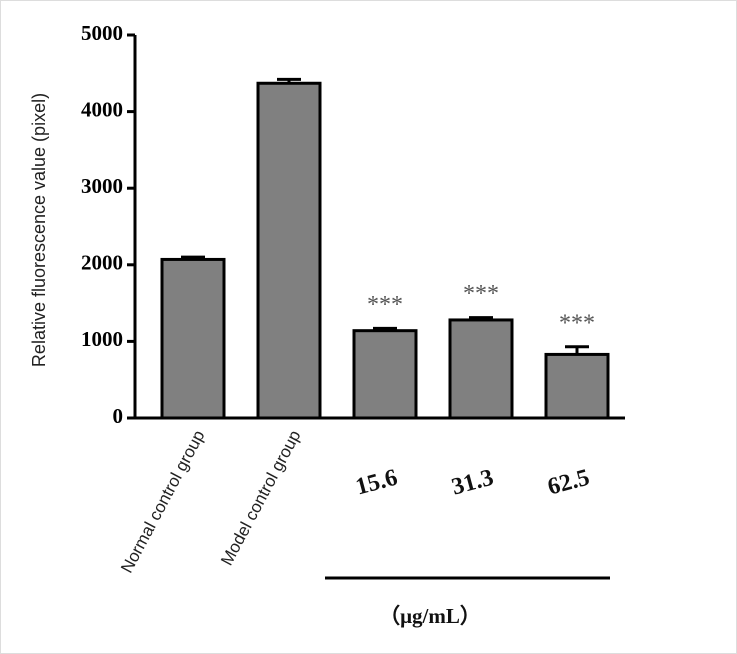  What do you see at coordinates (430, 616) in the screenshot?
I see `x-axis-label: （μg/mL）` at bounding box center [430, 616].